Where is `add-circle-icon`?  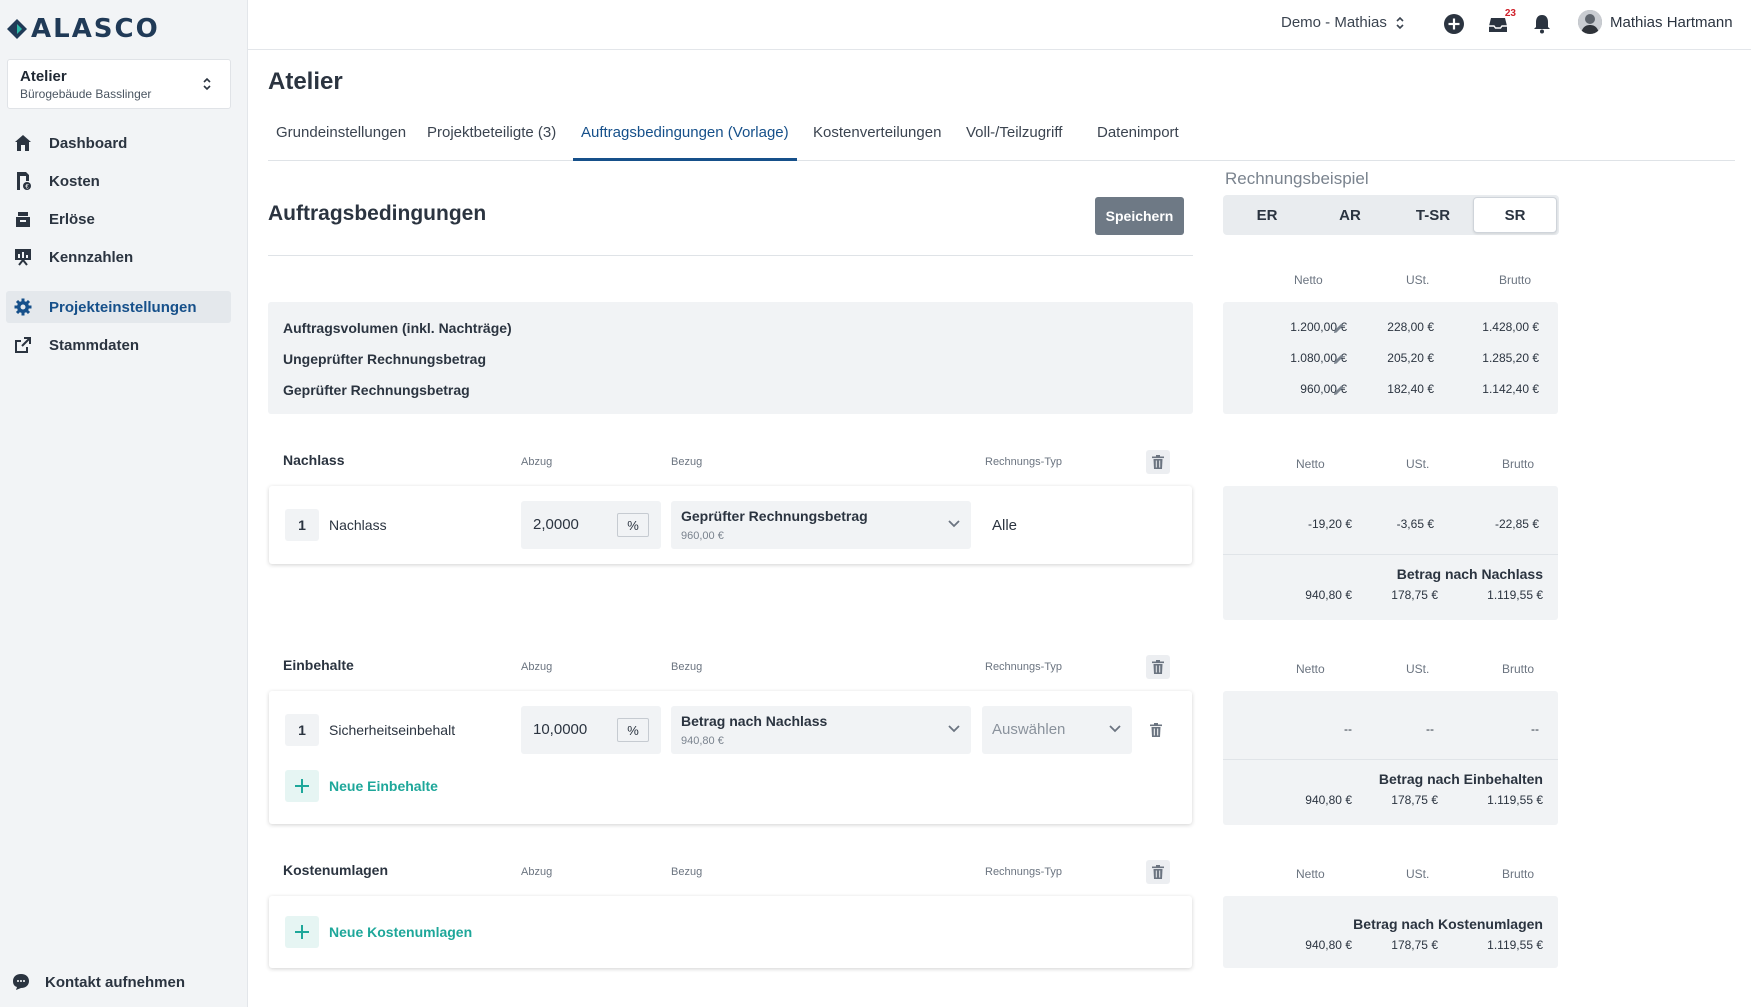
add-circle-icon is located at coordinates (1454, 24).